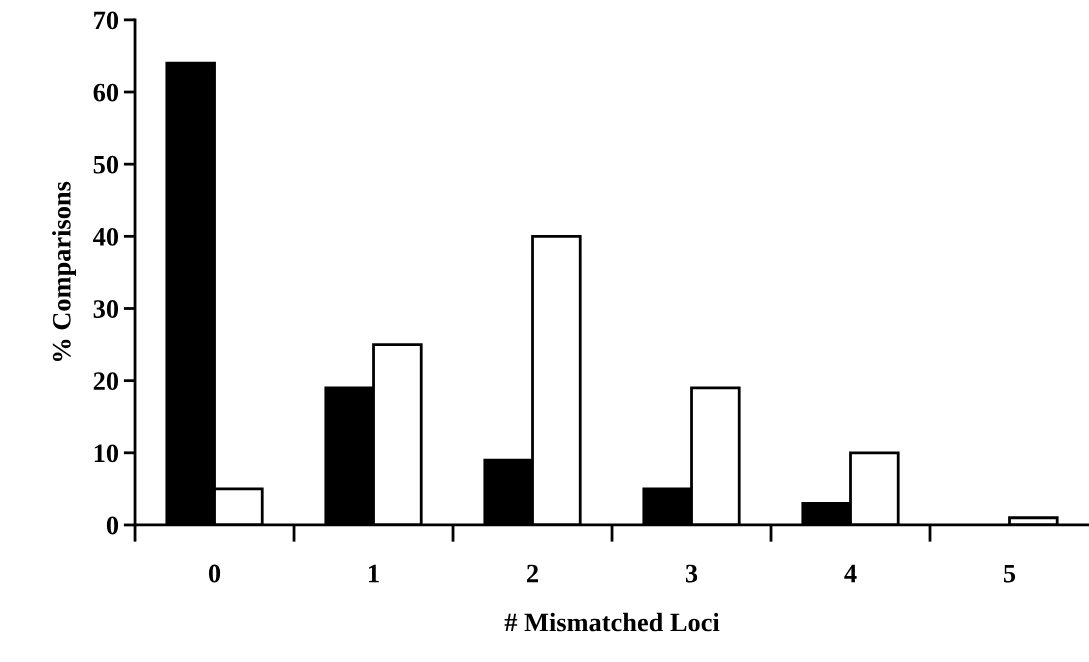 The width and height of the screenshot is (1089, 662). What do you see at coordinates (64, 271) in the screenshot?
I see `y-axis-title: % Comparisons` at bounding box center [64, 271].